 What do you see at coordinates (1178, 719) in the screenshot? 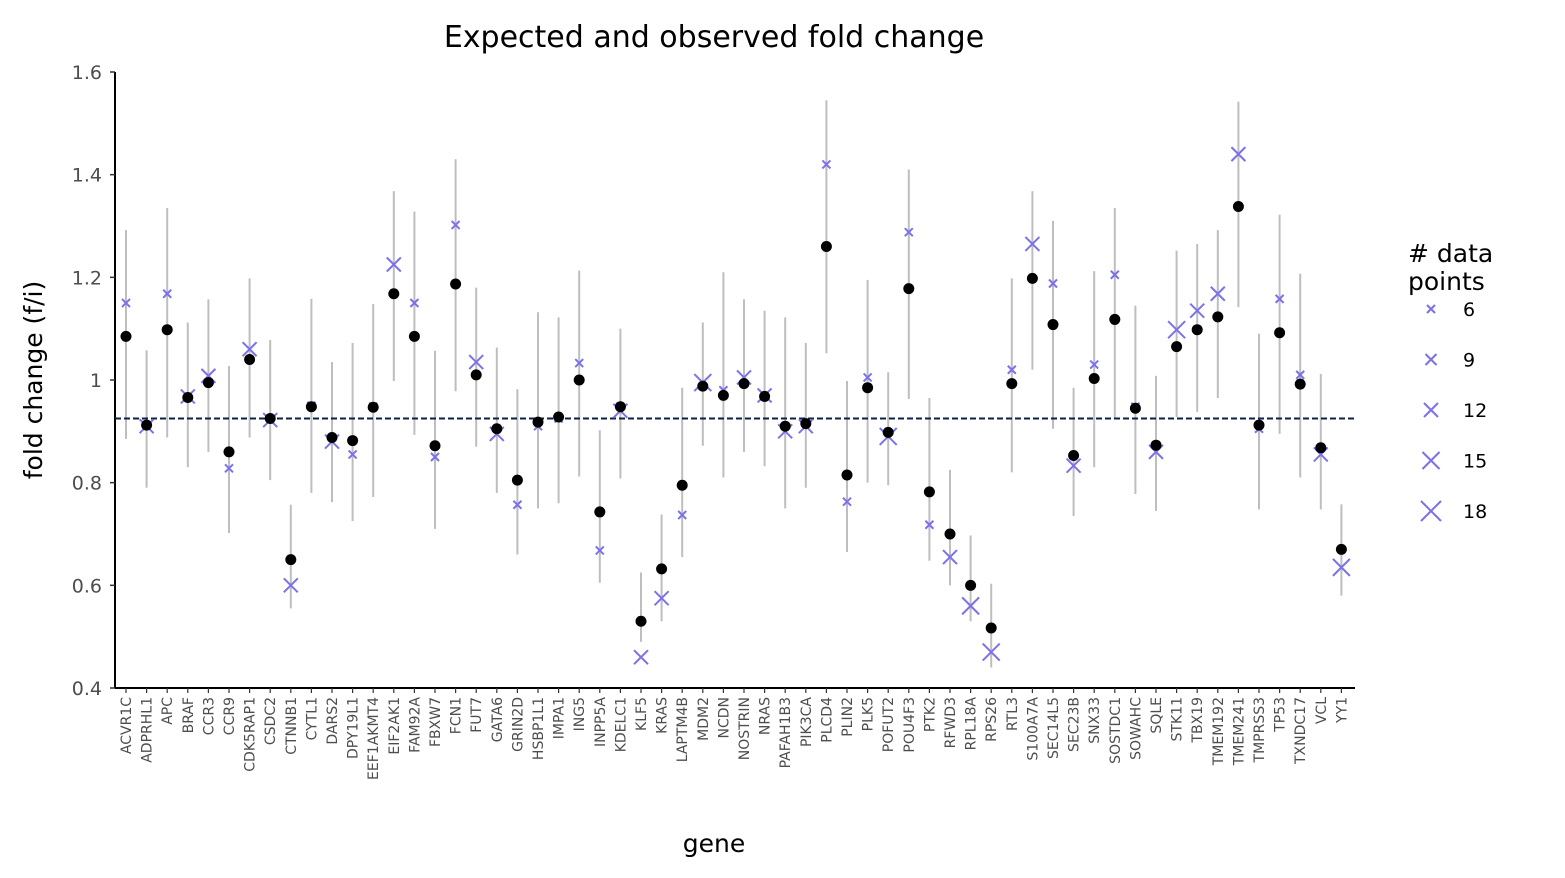
I see `x-tick-label: STK11` at bounding box center [1178, 719].